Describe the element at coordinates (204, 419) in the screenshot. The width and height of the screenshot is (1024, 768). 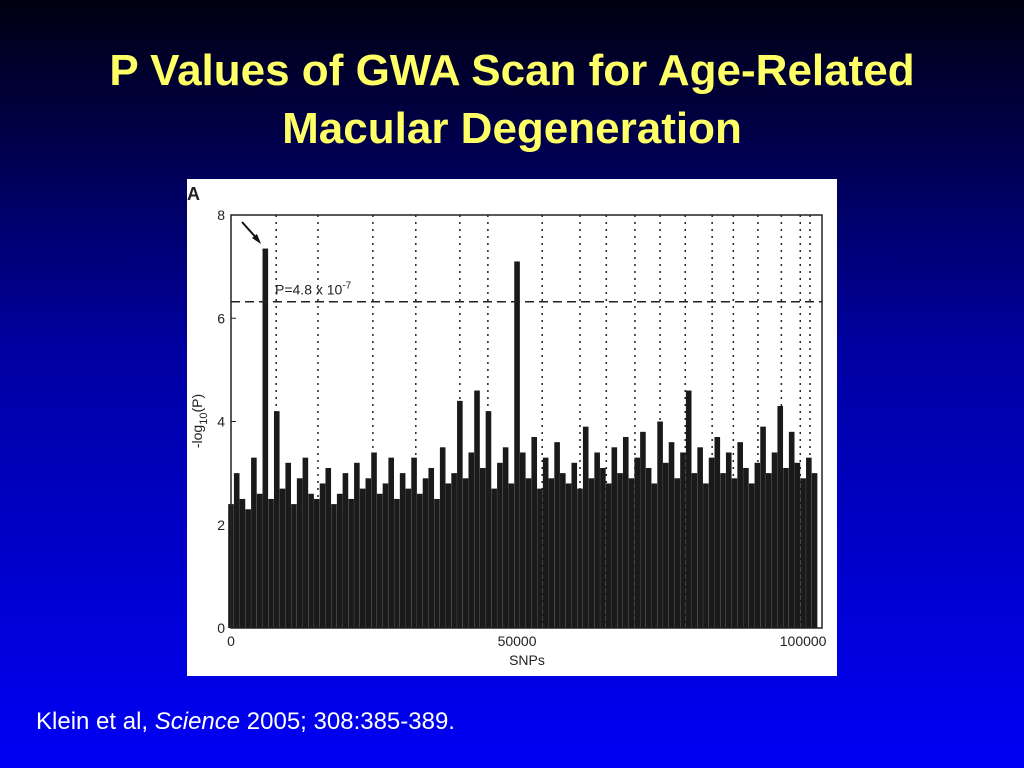
I see `y-label-sub: 10` at that location.